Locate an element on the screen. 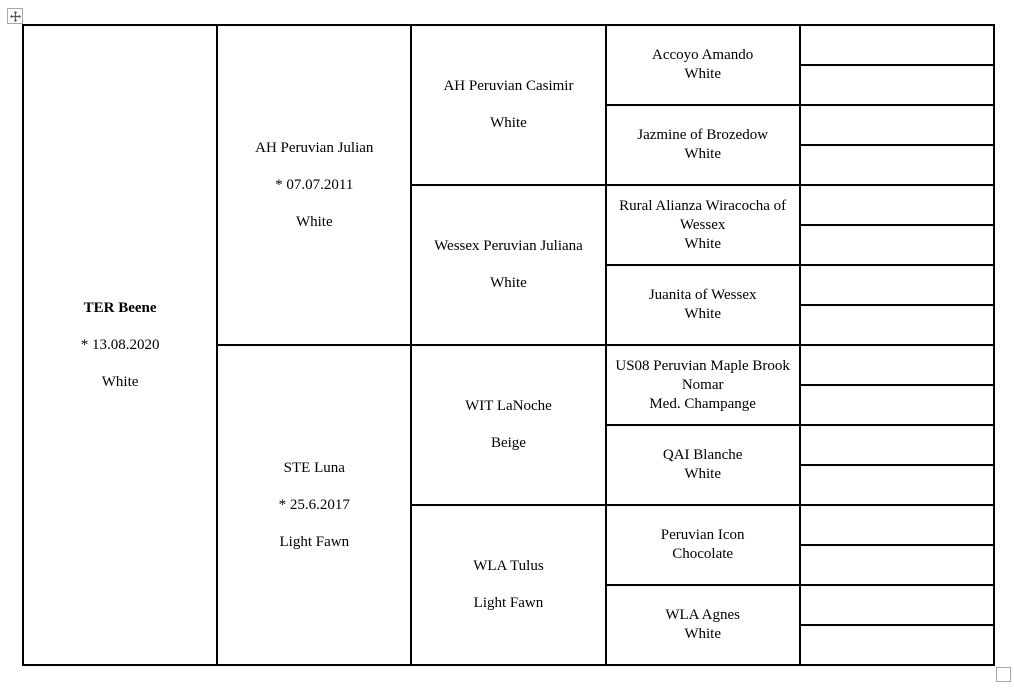 The height and width of the screenshot is (692, 1014). gen3-name: Wessex Peruvian Juliana is located at coordinates (508, 246).